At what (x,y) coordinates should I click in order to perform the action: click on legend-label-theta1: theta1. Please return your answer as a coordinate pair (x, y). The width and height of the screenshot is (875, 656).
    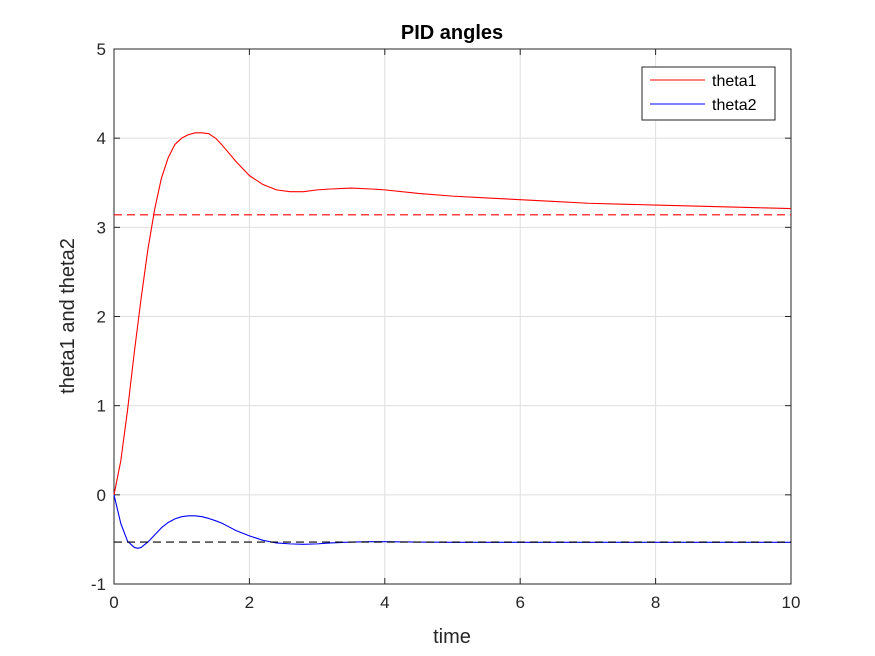
    Looking at the image, I should click on (734, 81).